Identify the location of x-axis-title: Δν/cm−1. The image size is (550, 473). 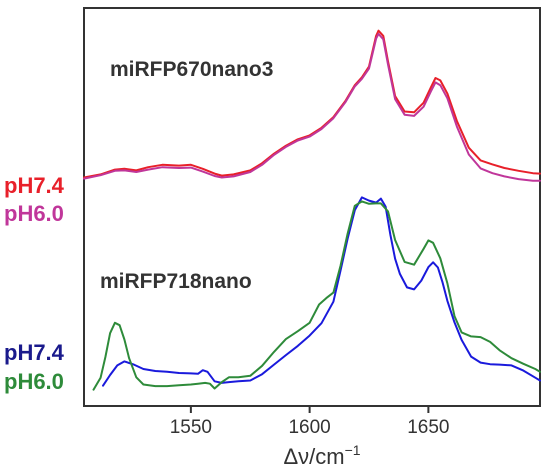
(321, 455).